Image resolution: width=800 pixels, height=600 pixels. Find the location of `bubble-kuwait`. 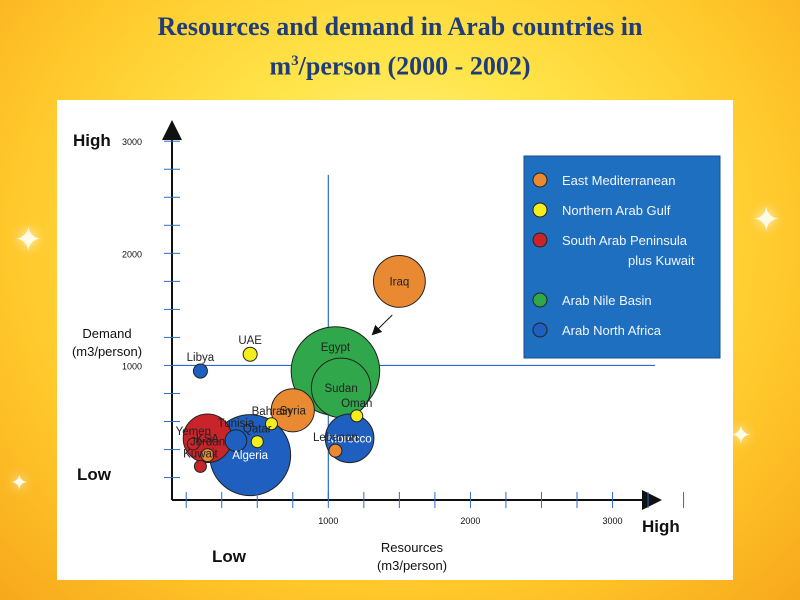

bubble-kuwait is located at coordinates (200, 466).